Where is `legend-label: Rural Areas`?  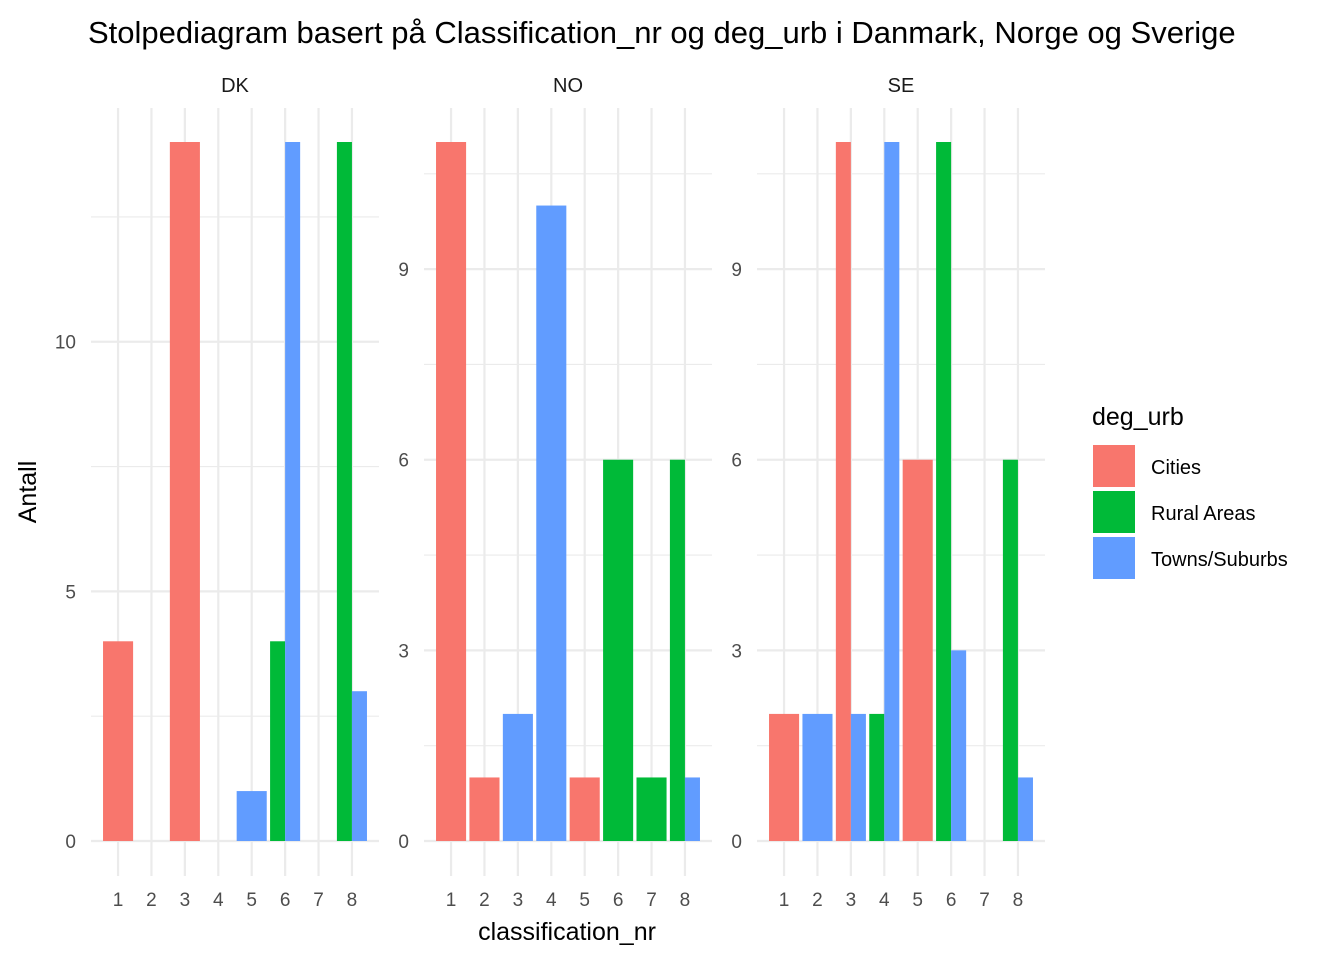
legend-label: Rural Areas is located at coordinates (1203, 514).